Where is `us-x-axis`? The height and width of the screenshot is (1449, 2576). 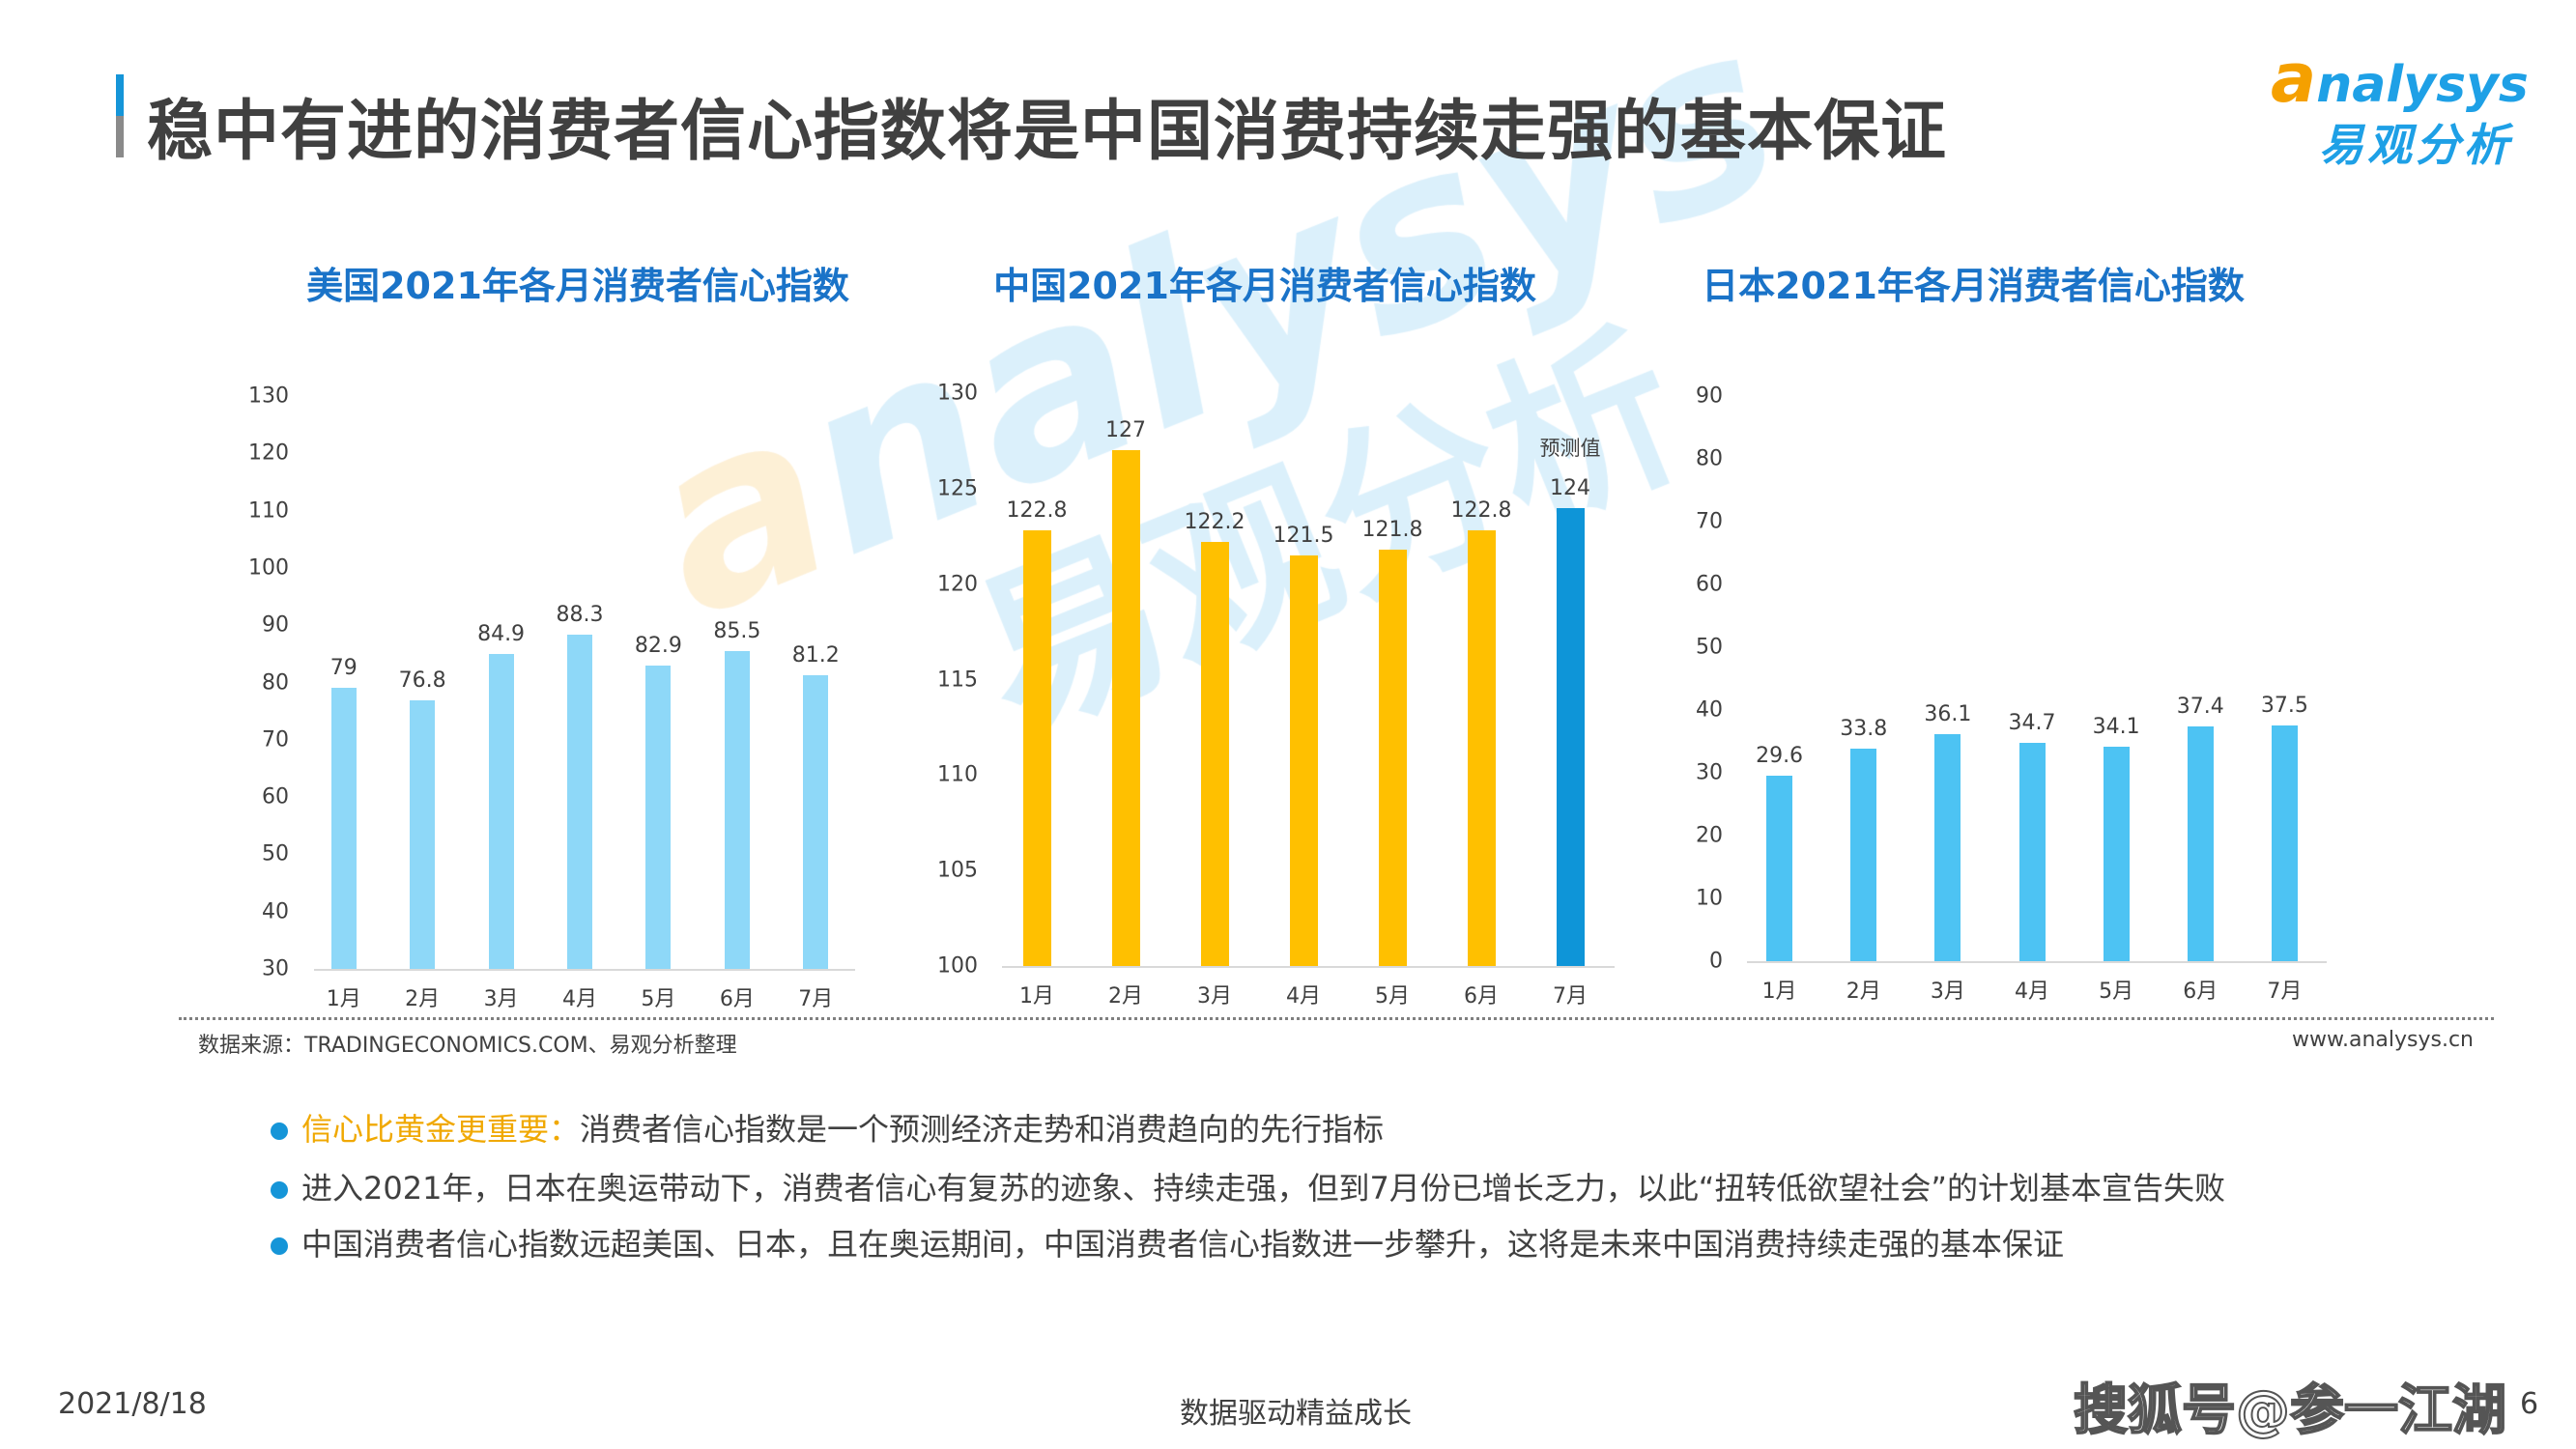
us-x-axis is located at coordinates (585, 970).